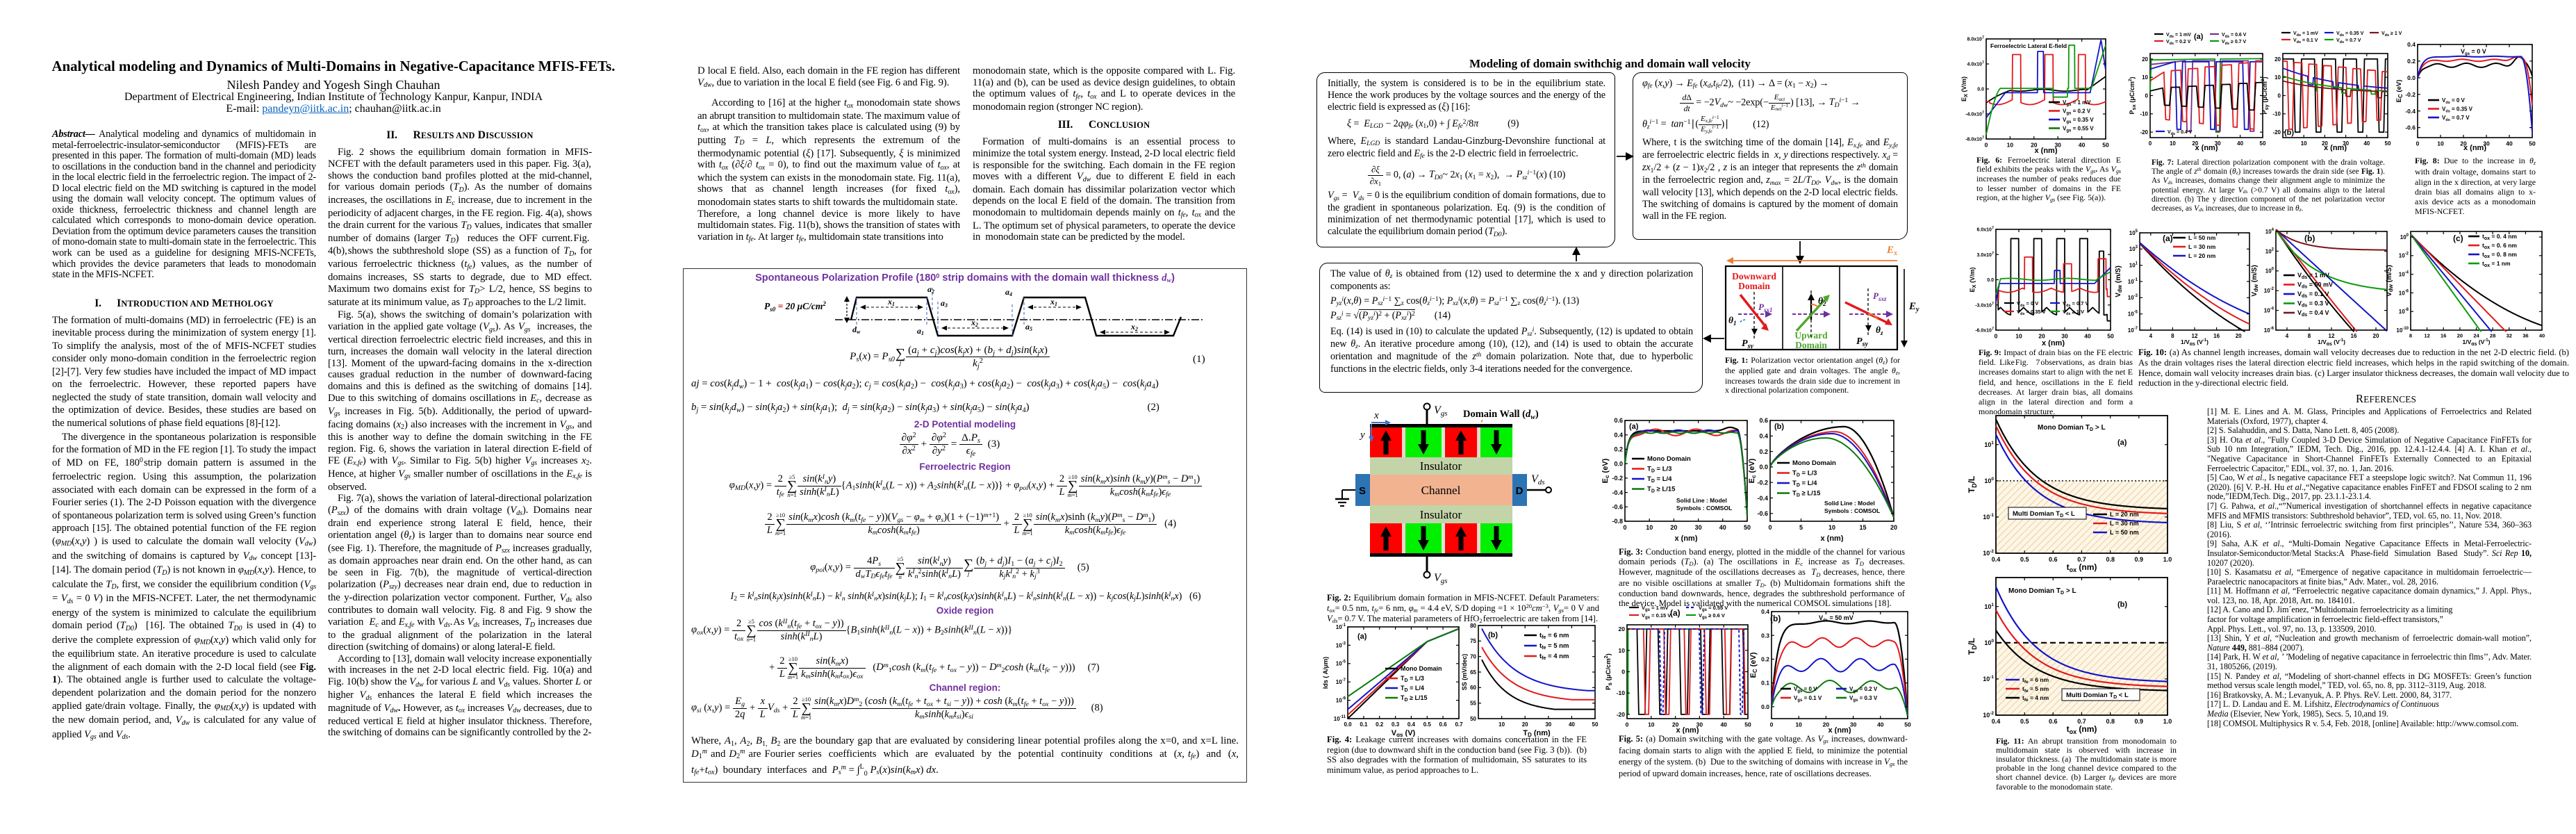 The width and height of the screenshot is (2576, 834). Describe the element at coordinates (1763, 513) in the screenshot. I see `svg-text: -0.6` at that location.